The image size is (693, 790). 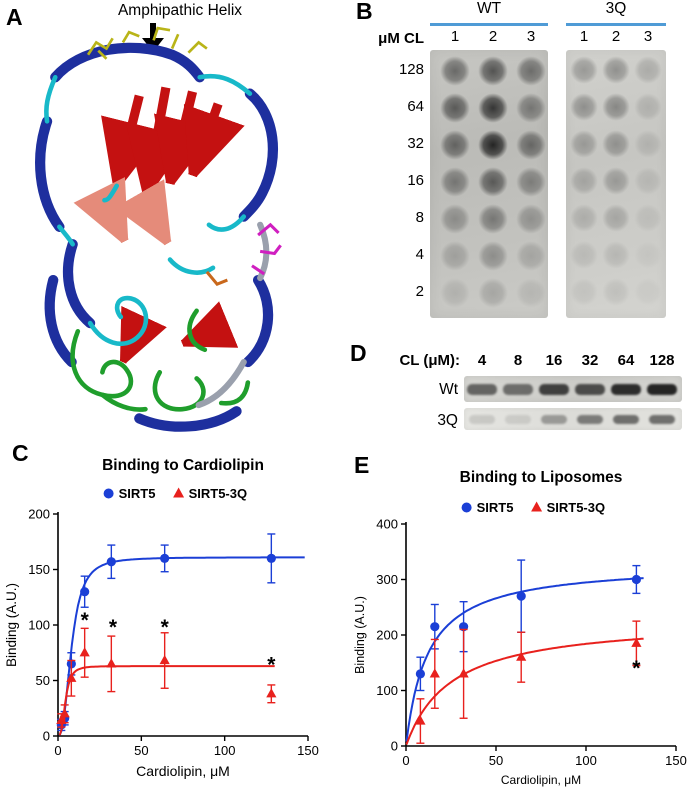 I want to click on lane-number: 3, so click(x=648, y=36).